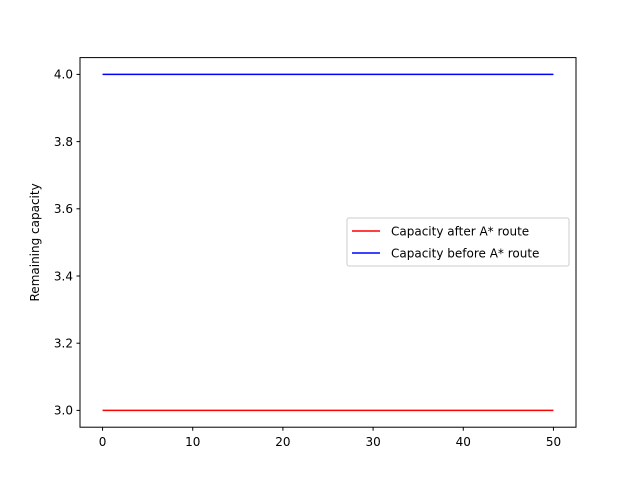 The image size is (640, 480). Describe the element at coordinates (553, 442) in the screenshot. I see `x-tick-label: 50` at that location.